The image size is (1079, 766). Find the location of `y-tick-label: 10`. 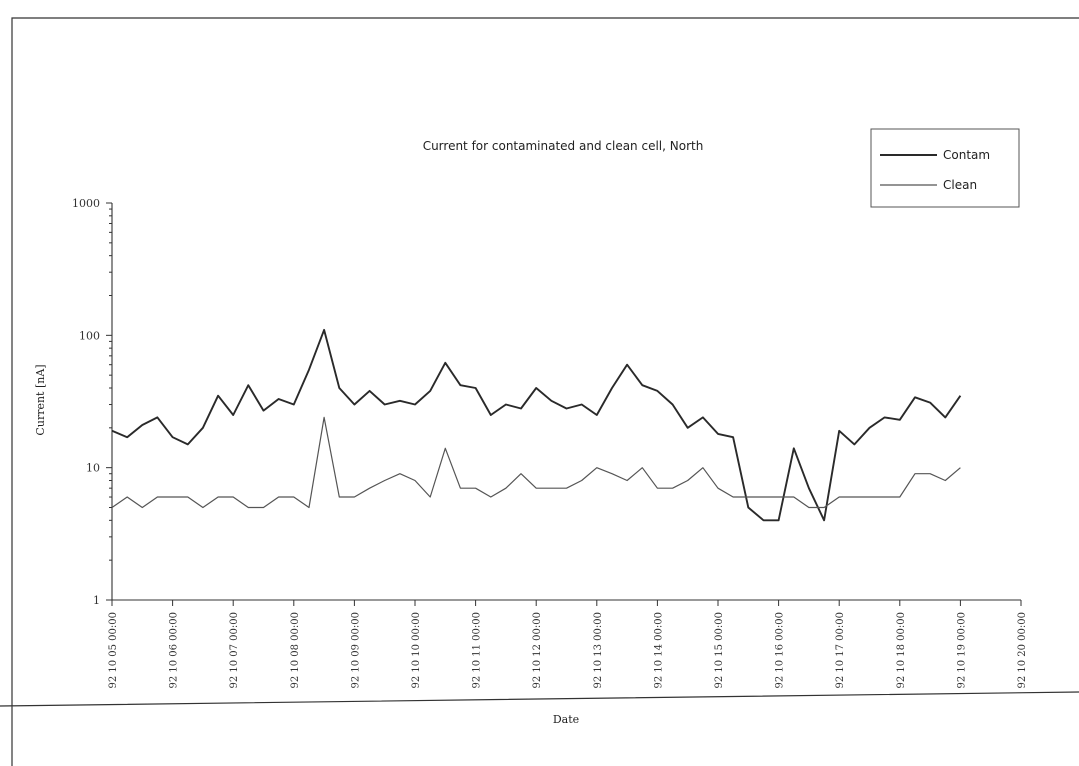

y-tick-label: 10 is located at coordinates (93, 468).